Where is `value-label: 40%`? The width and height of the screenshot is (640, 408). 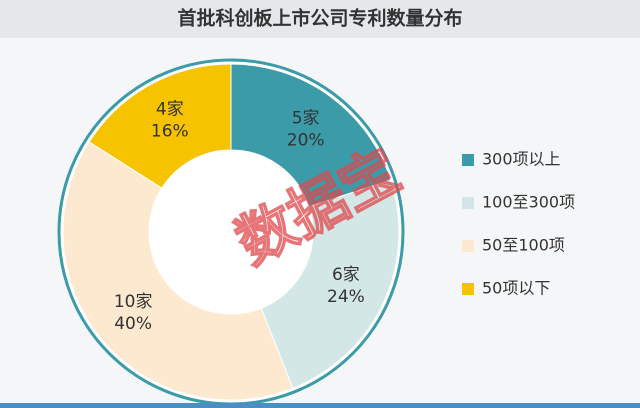
value-label: 40% is located at coordinates (133, 324).